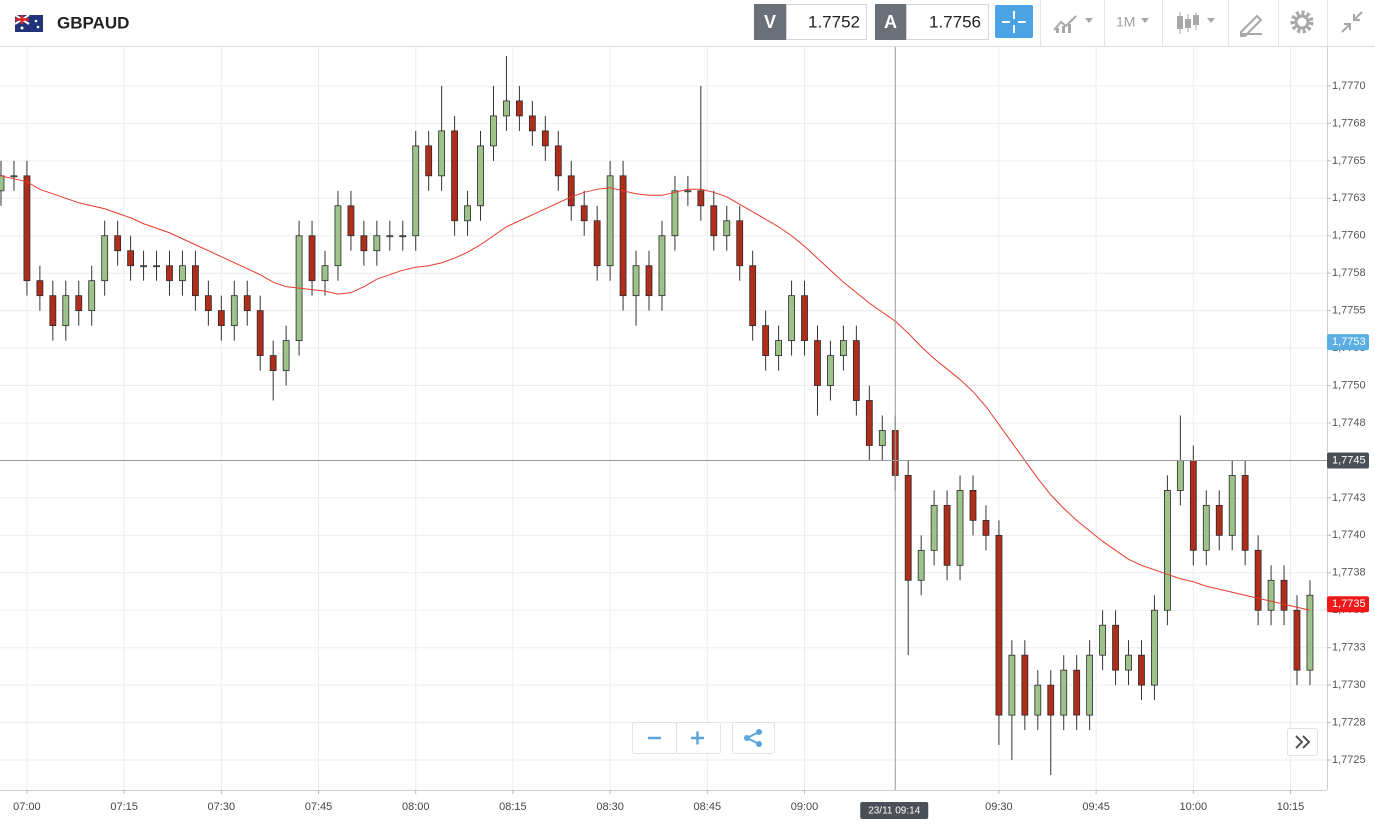 This screenshot has height=829, width=1375. What do you see at coordinates (687, 23) in the screenshot?
I see `toolbar` at bounding box center [687, 23].